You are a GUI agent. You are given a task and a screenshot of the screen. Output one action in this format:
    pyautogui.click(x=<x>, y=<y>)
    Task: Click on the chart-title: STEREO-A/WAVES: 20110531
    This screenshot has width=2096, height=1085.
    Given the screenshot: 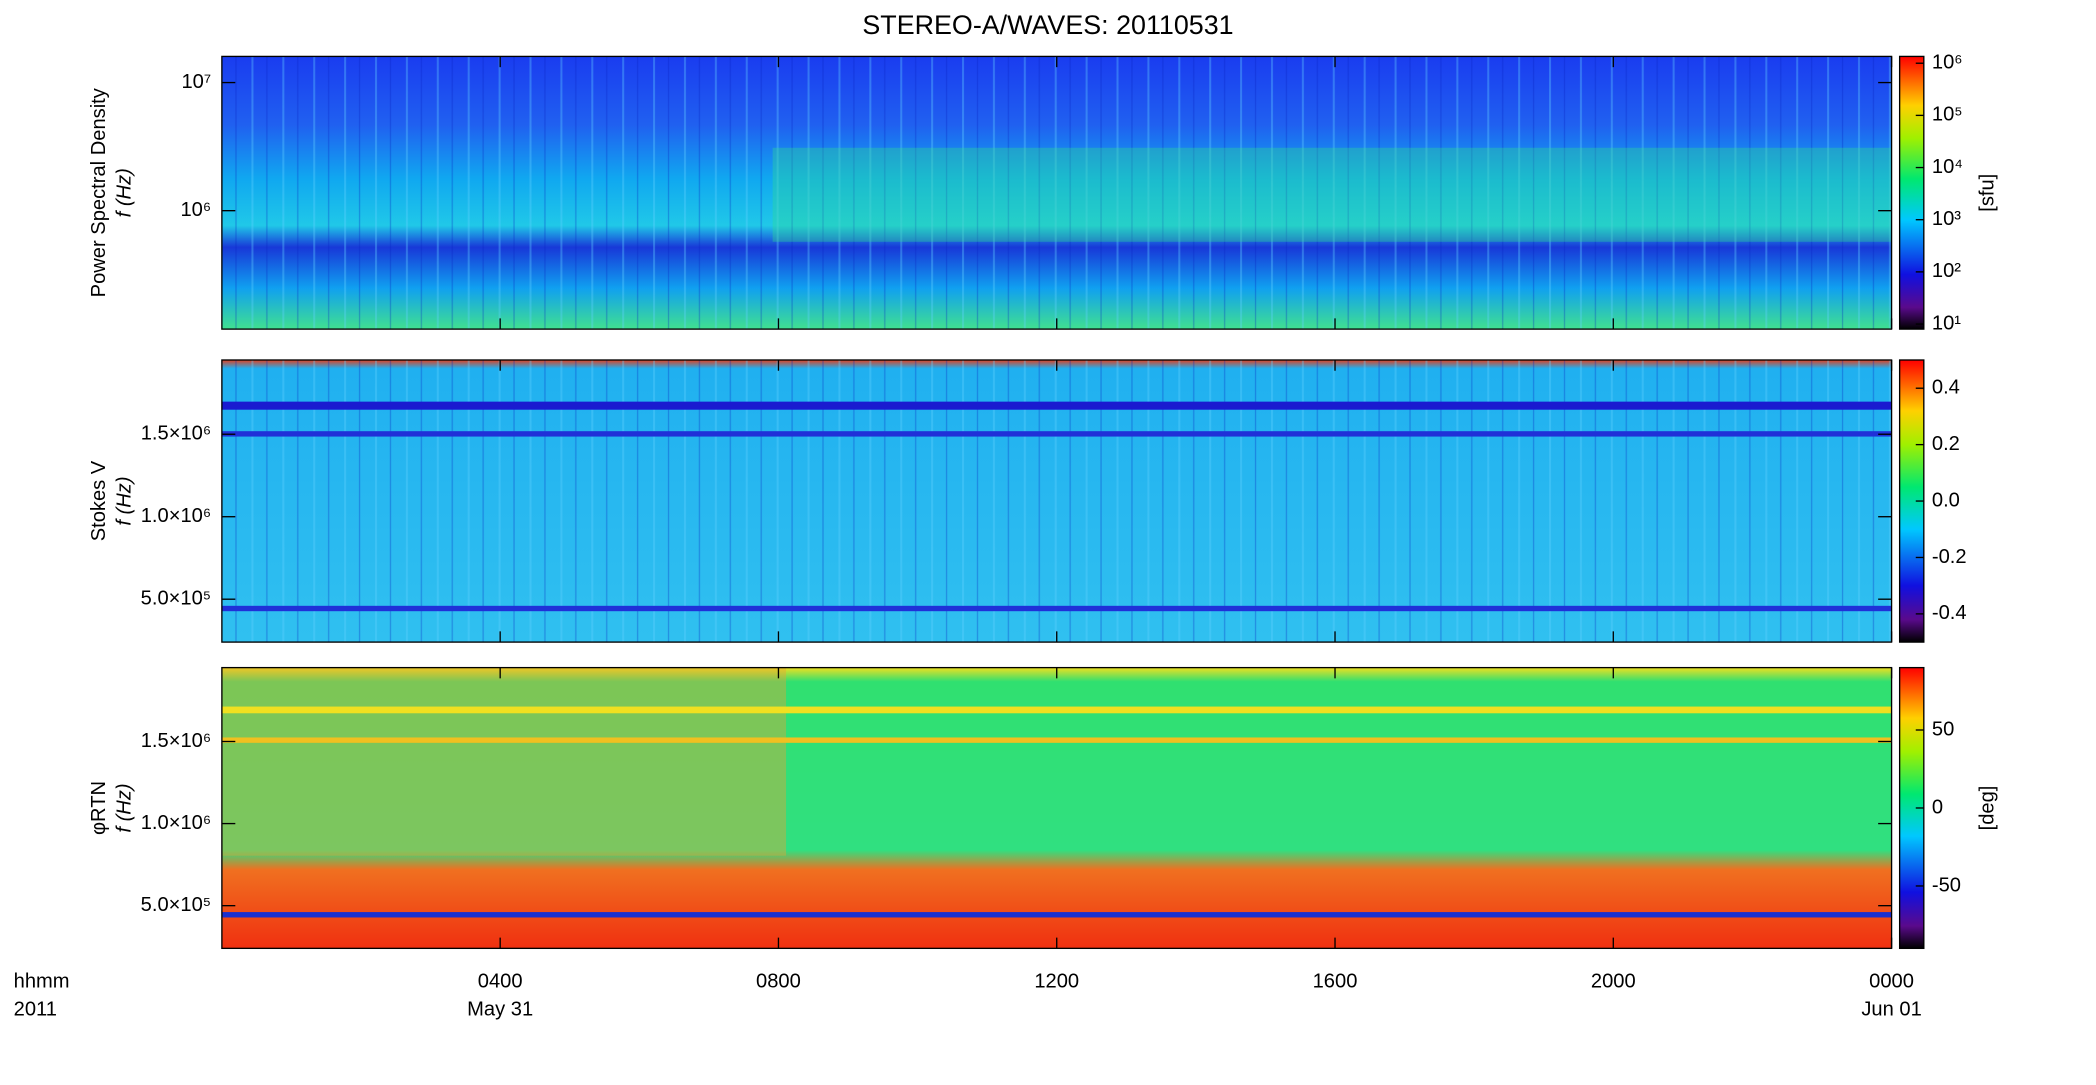 What is the action you would take?
    pyautogui.click(x=1047, y=25)
    